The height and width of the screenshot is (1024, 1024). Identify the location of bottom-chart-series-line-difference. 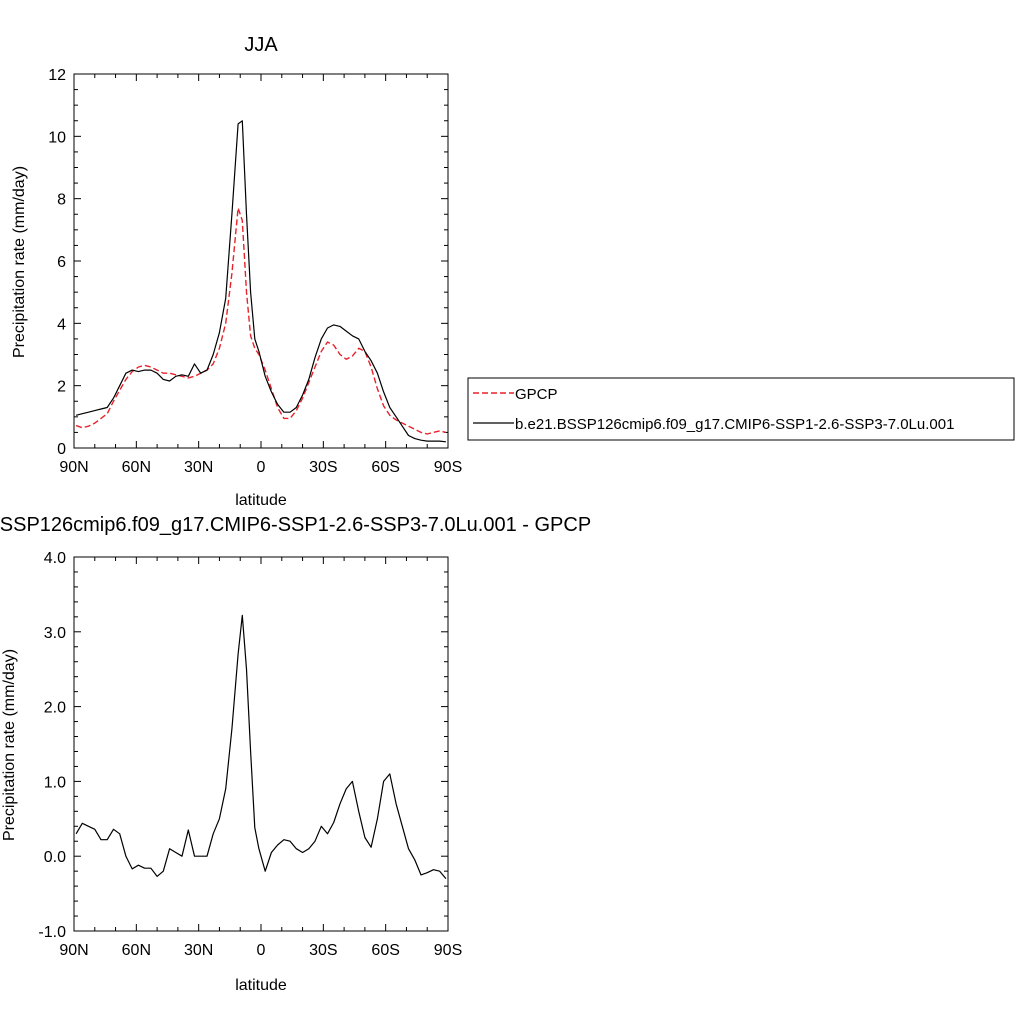
(261, 746).